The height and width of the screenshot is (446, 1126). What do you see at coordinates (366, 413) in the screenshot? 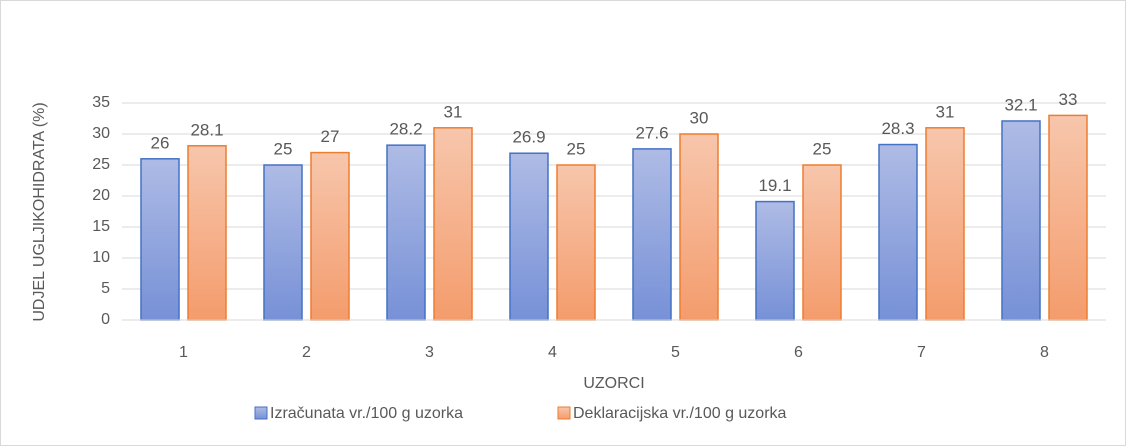
I see `legend-label: Izračunata vr./100 g uzorka` at bounding box center [366, 413].